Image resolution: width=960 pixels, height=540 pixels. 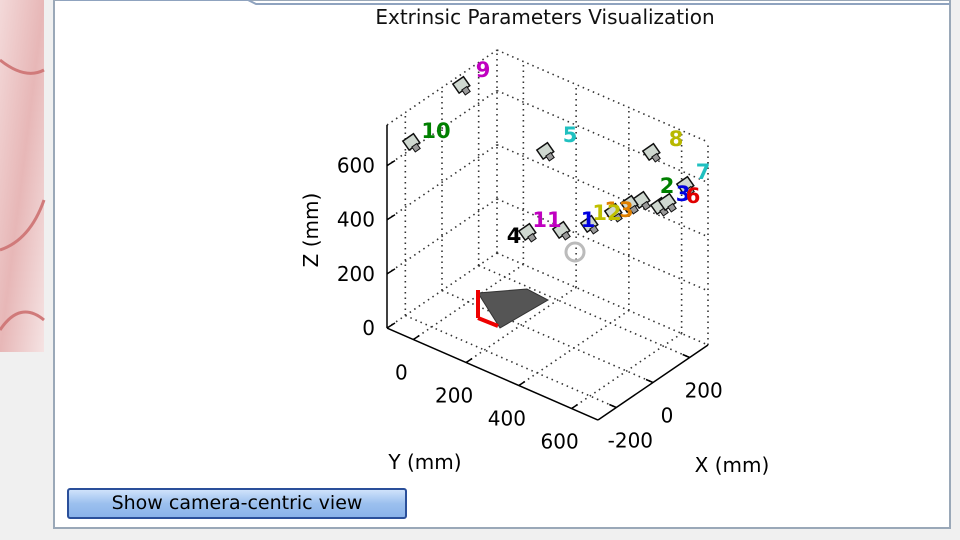 What do you see at coordinates (676, 139) in the screenshot?
I see `camera-label: 8` at bounding box center [676, 139].